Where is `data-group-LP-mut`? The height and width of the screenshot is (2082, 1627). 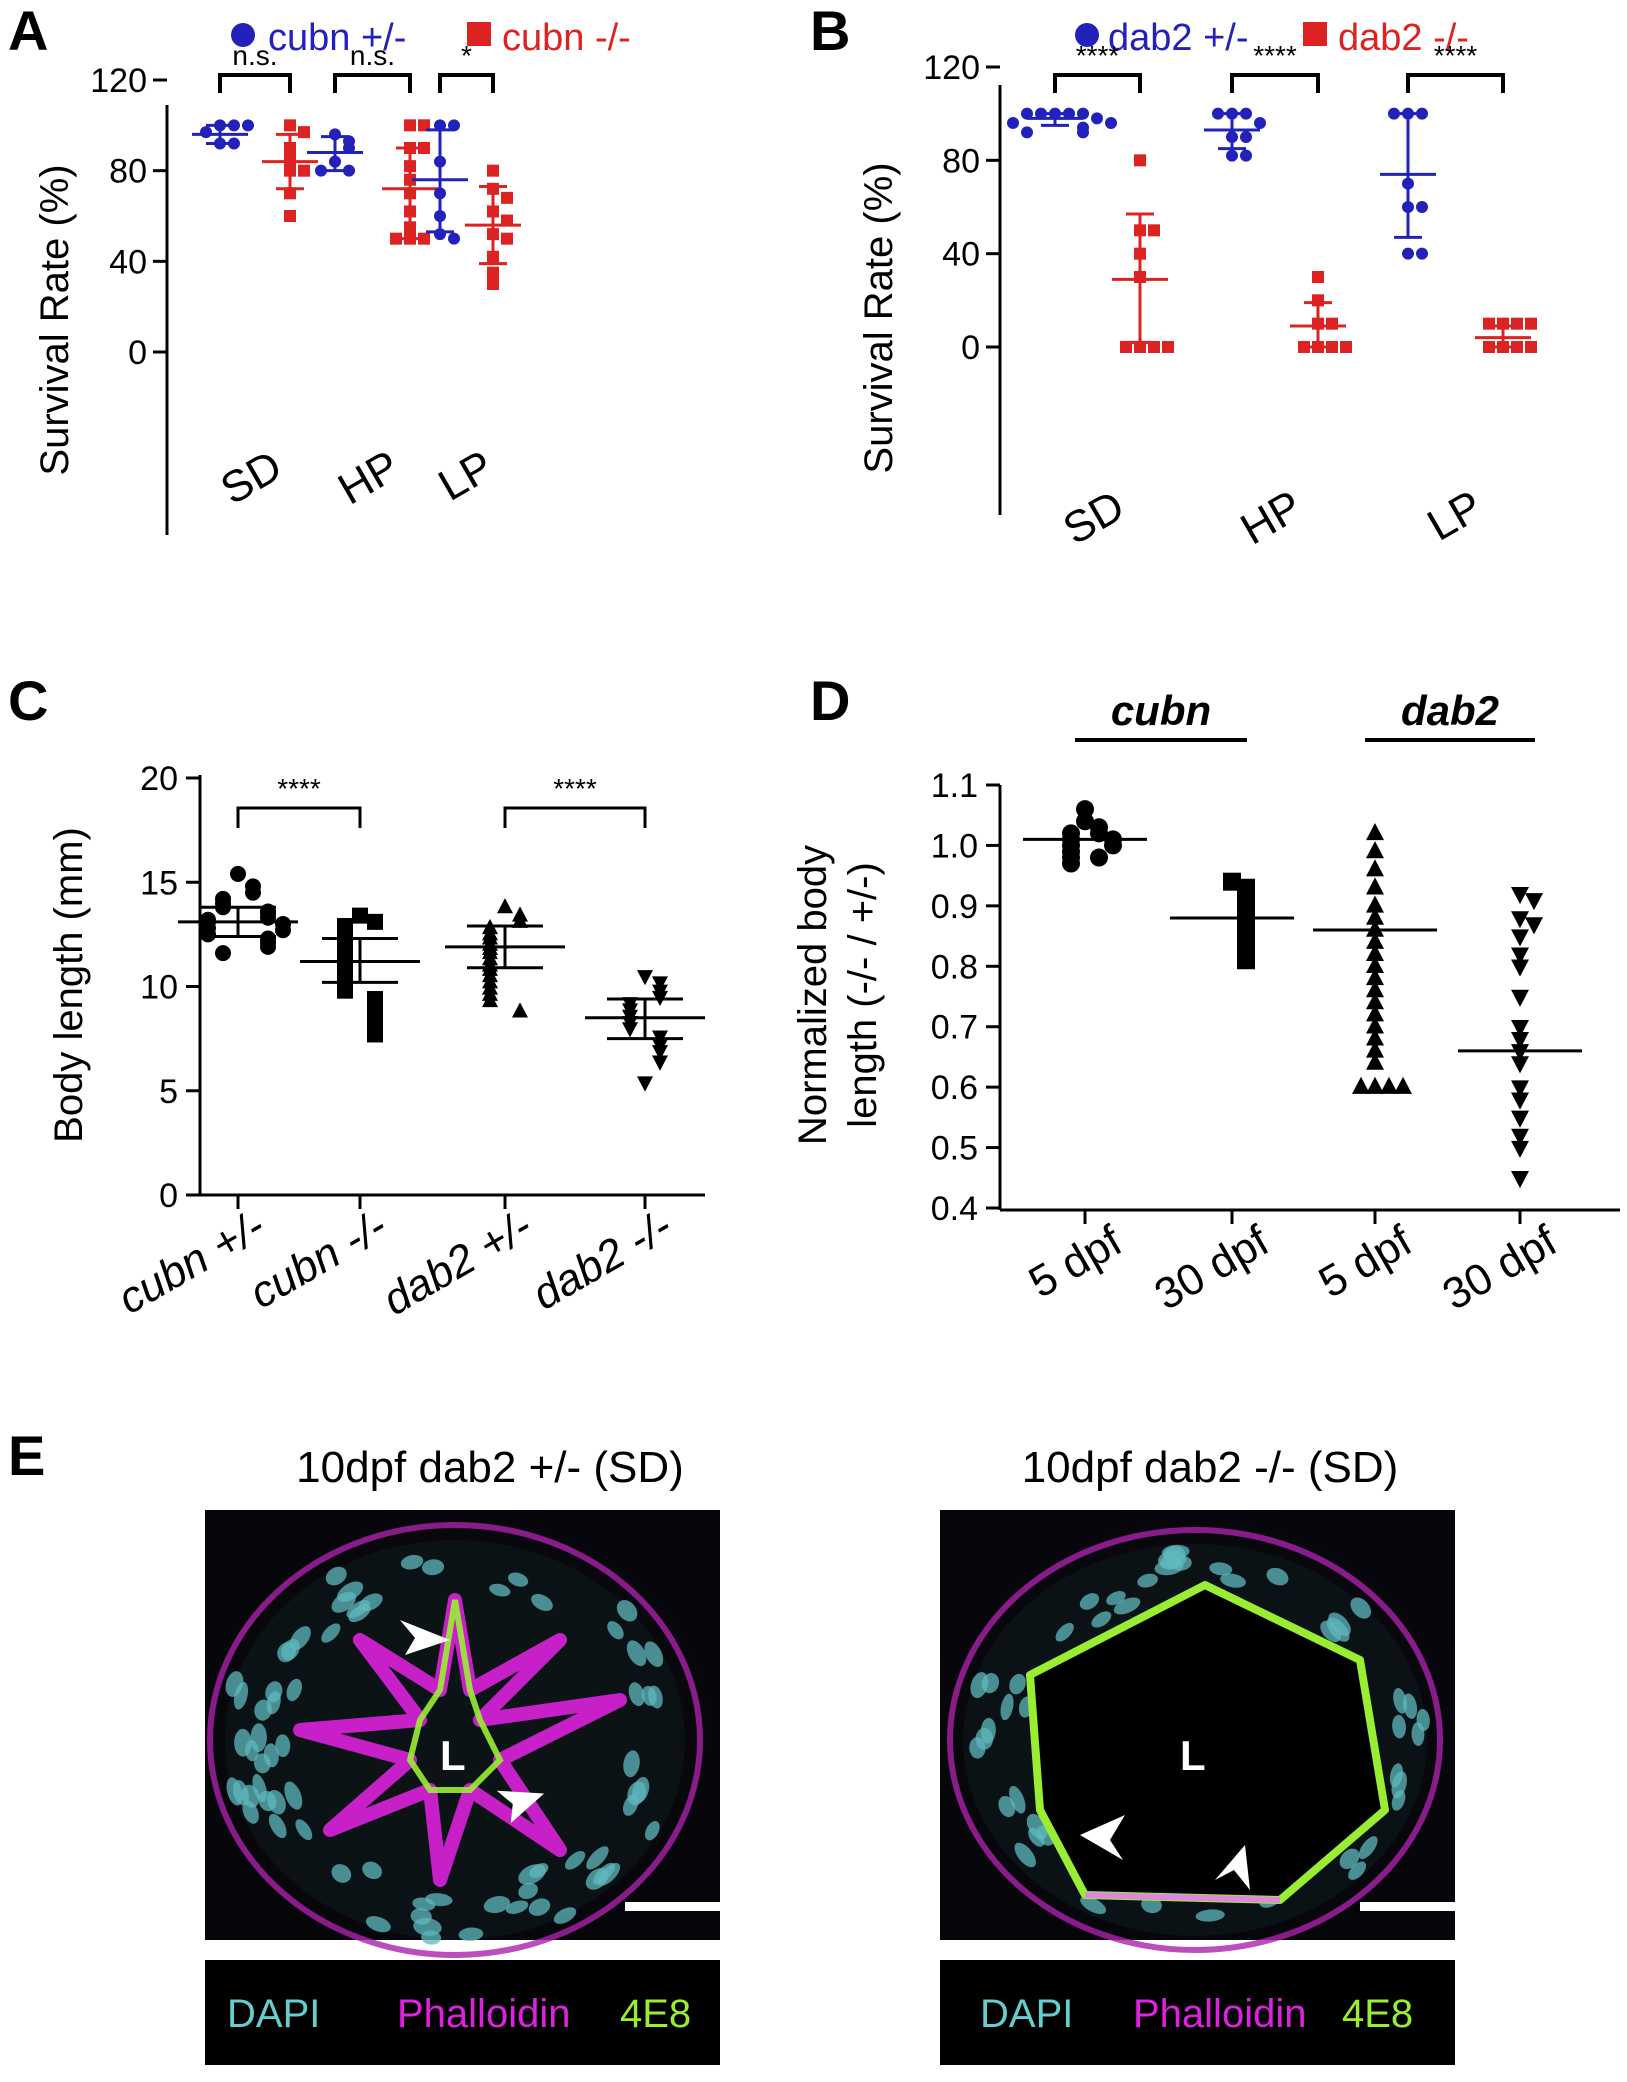 data-group-LP-mut is located at coordinates (493, 227).